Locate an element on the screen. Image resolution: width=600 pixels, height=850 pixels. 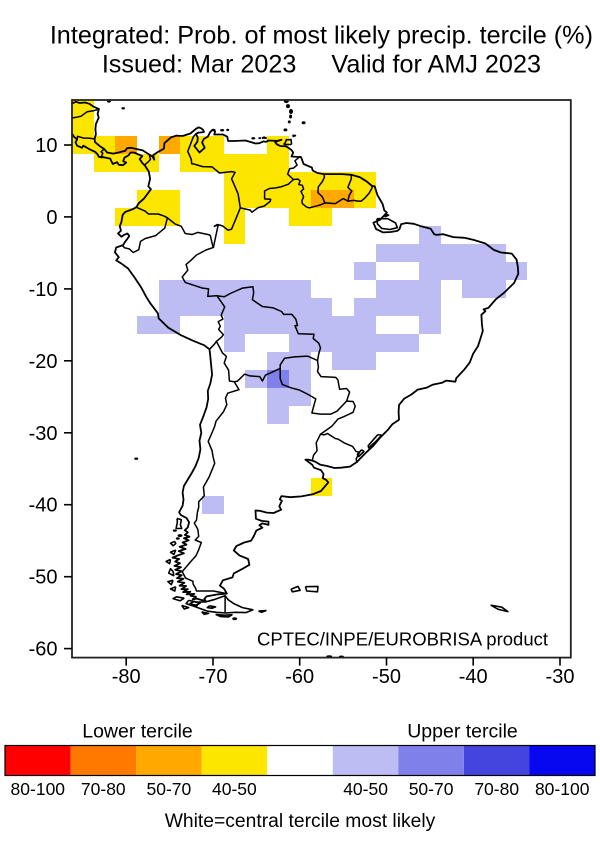
svg-text: CPTEC/INPE/EUROBRISA product is located at coordinates (402, 639).